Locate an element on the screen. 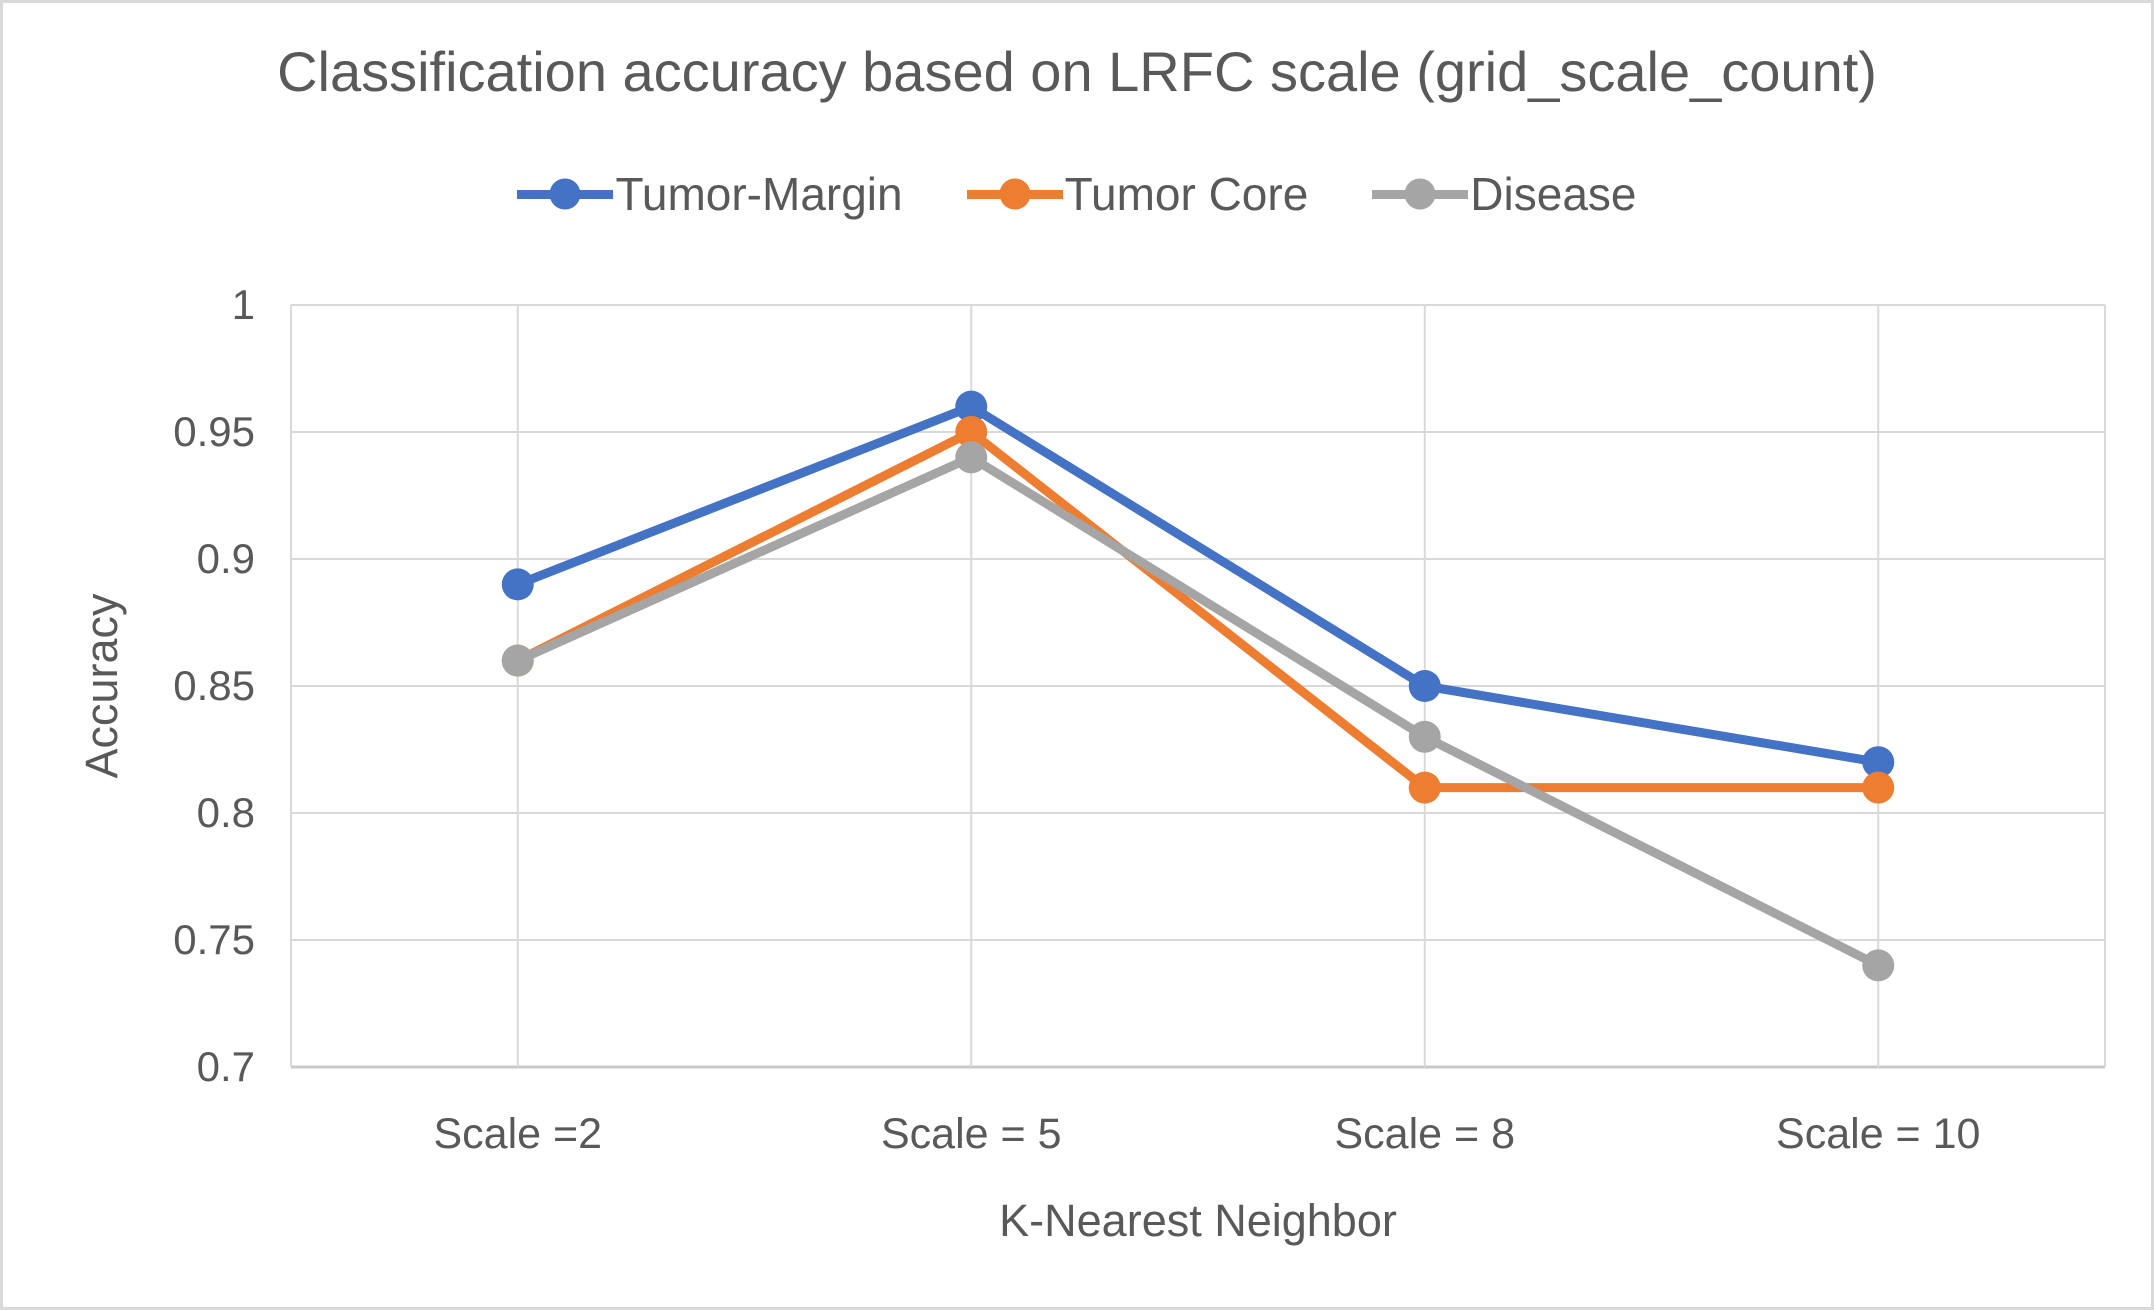  x-category-label: Scale = 8 is located at coordinates (1424, 1134).